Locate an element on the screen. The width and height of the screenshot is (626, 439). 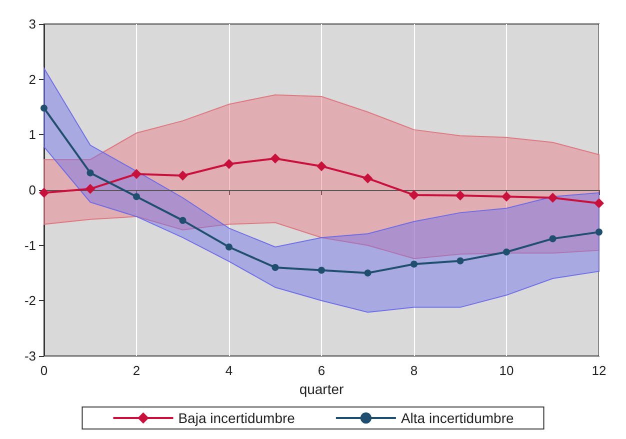
x-tick-label: 10 is located at coordinates (506, 370).